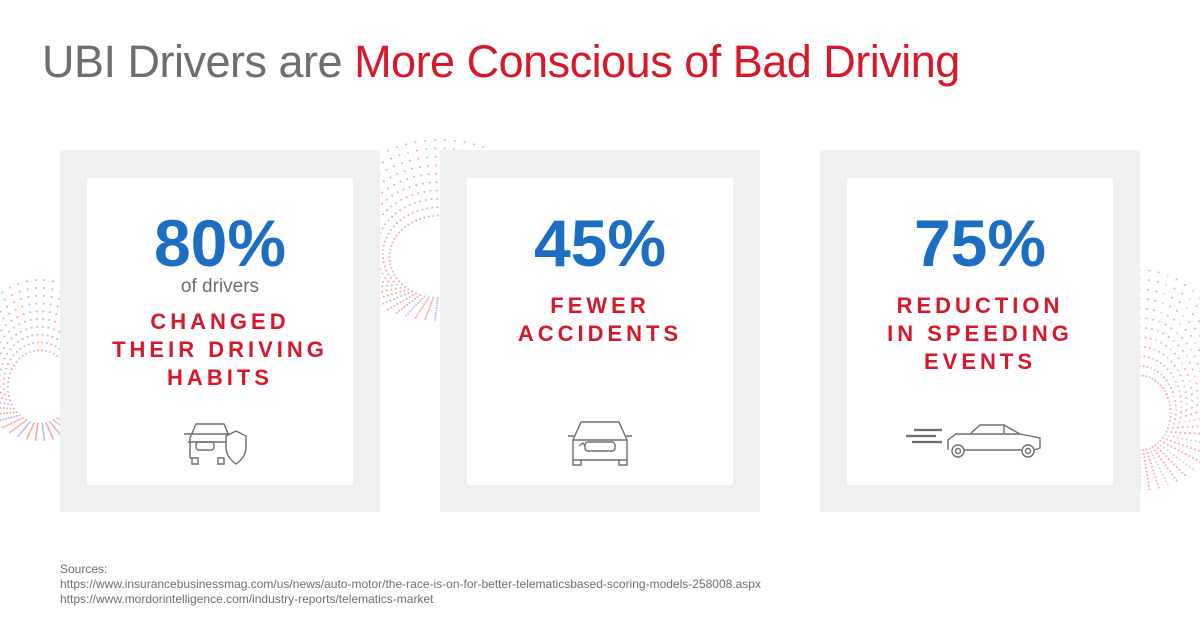 The width and height of the screenshot is (1200, 628). What do you see at coordinates (198, 61) in the screenshot?
I see `title-gray-part: UBI Drivers are` at bounding box center [198, 61].